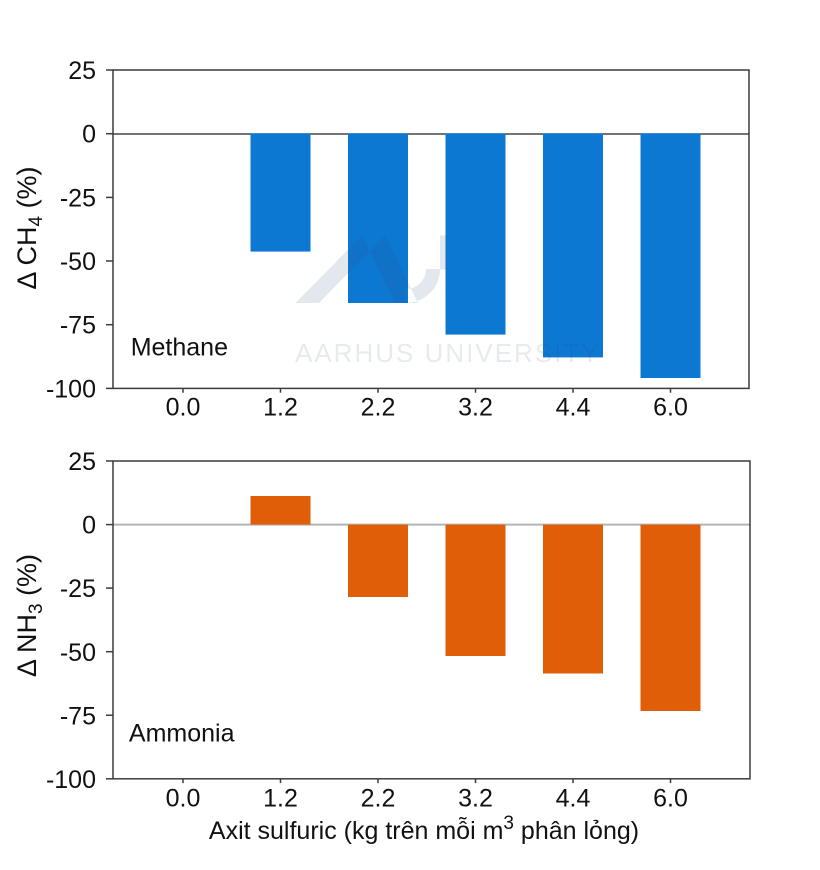  Describe the element at coordinates (182, 733) in the screenshot. I see `svg-text: Ammonia` at that location.